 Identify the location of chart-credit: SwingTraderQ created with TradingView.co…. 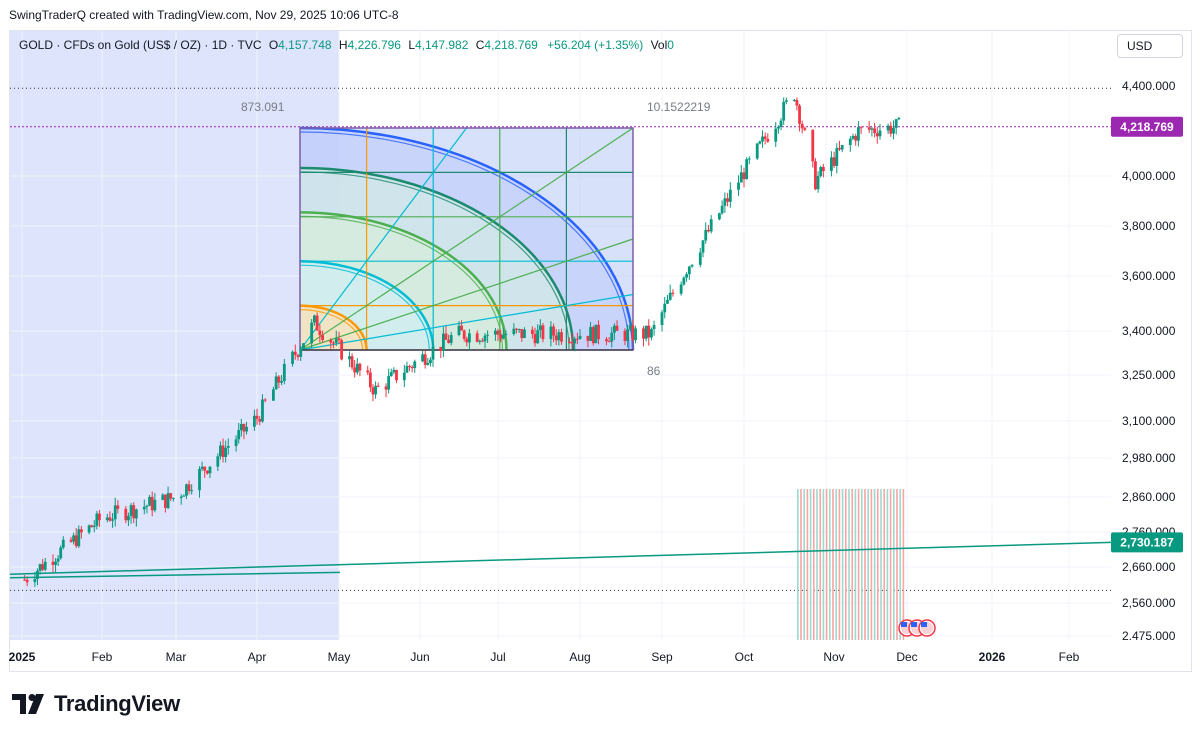
(204, 15).